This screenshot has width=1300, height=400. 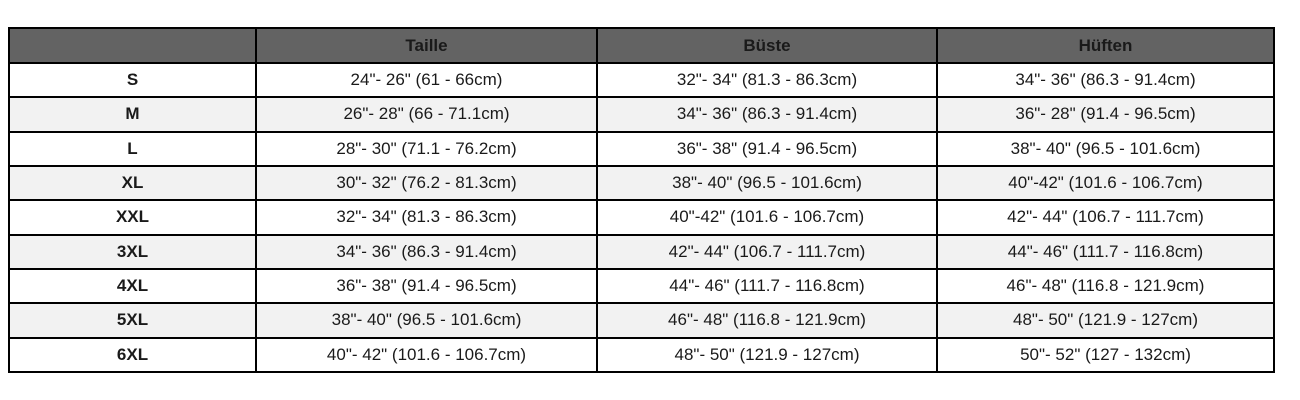 What do you see at coordinates (132, 148) in the screenshot?
I see `size-label-cell: L` at bounding box center [132, 148].